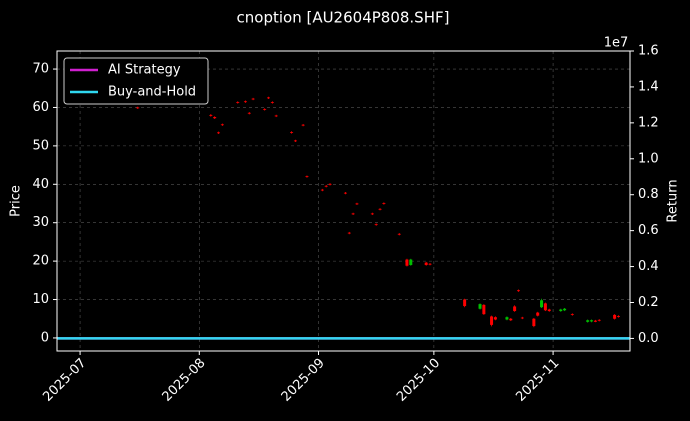 This screenshot has height=421, width=690. Describe the element at coordinates (40, 261) in the screenshot. I see `y-tick-label: 20` at that location.